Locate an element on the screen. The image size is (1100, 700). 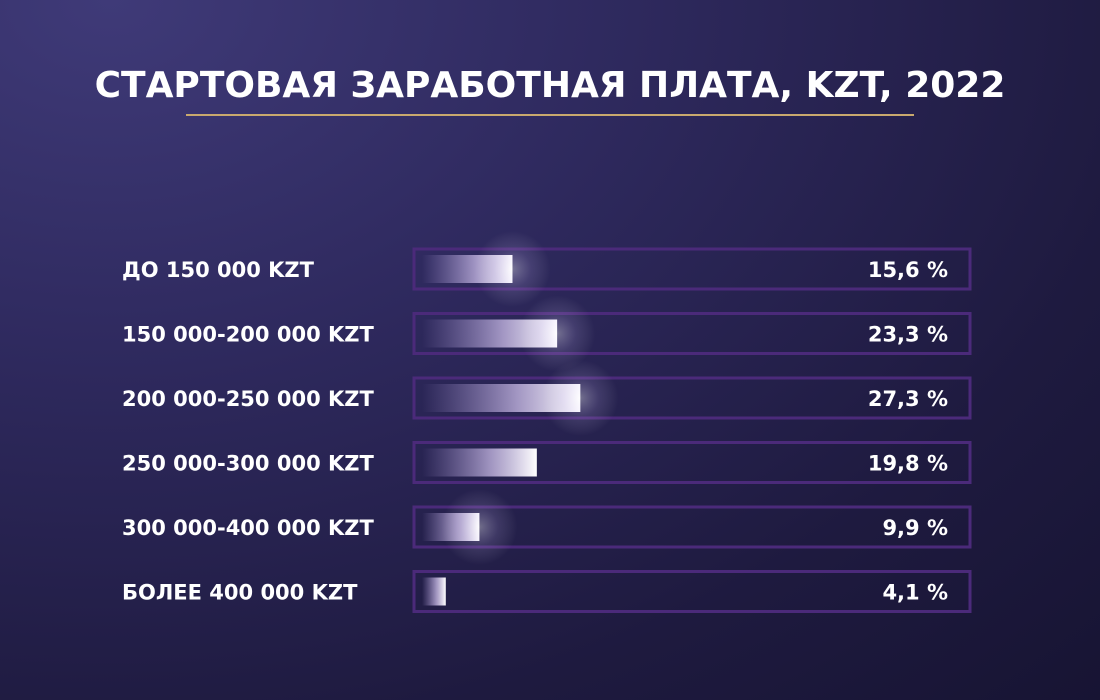
bar-row: БОЛЕЕ 400 000 KZT 4,1 % is located at coordinates (547, 591).